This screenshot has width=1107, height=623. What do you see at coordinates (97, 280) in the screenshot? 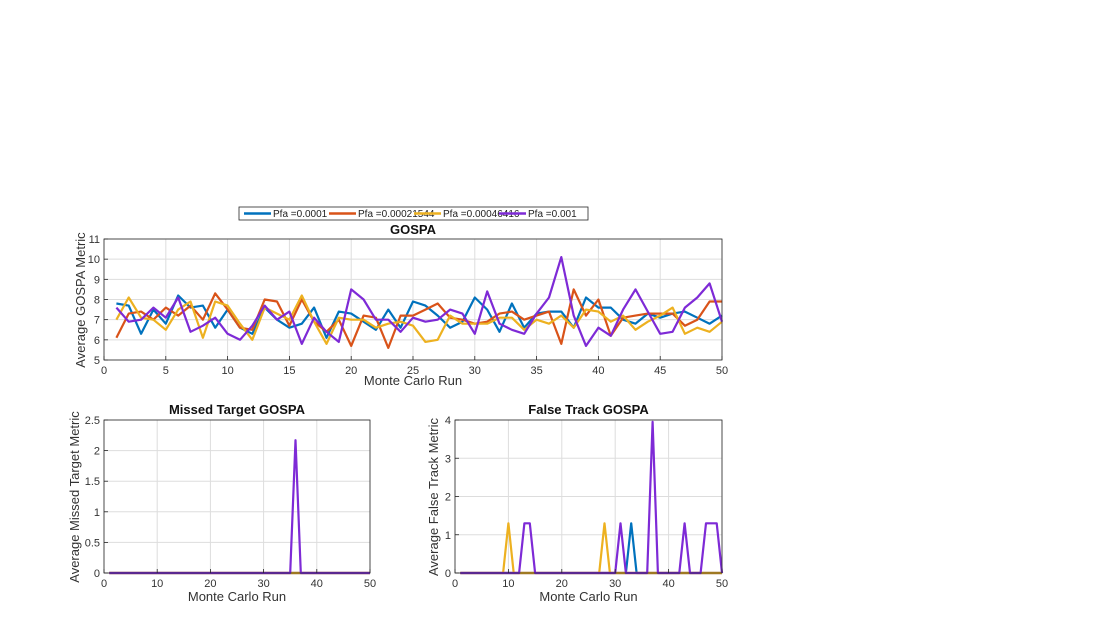
I see `y-tick-label: 9` at bounding box center [97, 280].